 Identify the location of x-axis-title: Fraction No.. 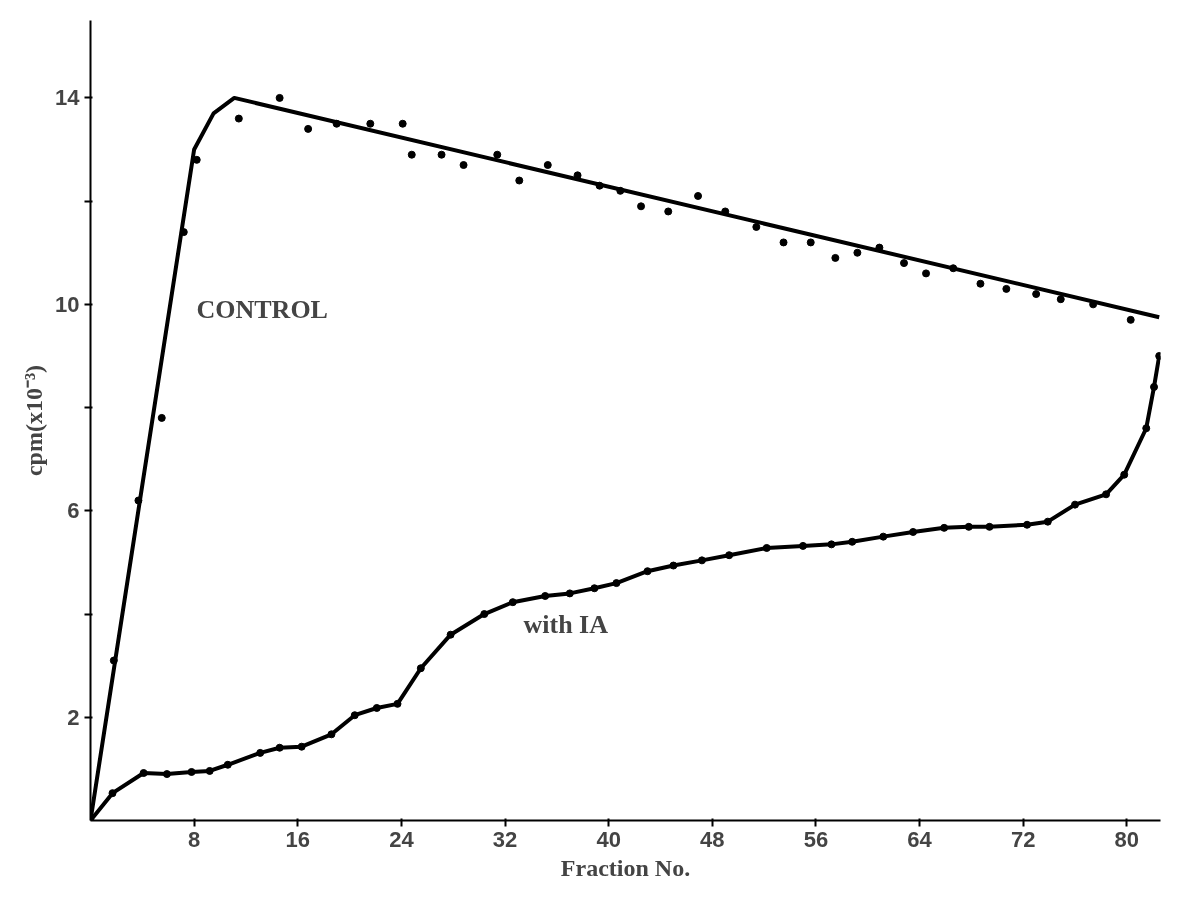
(625, 867).